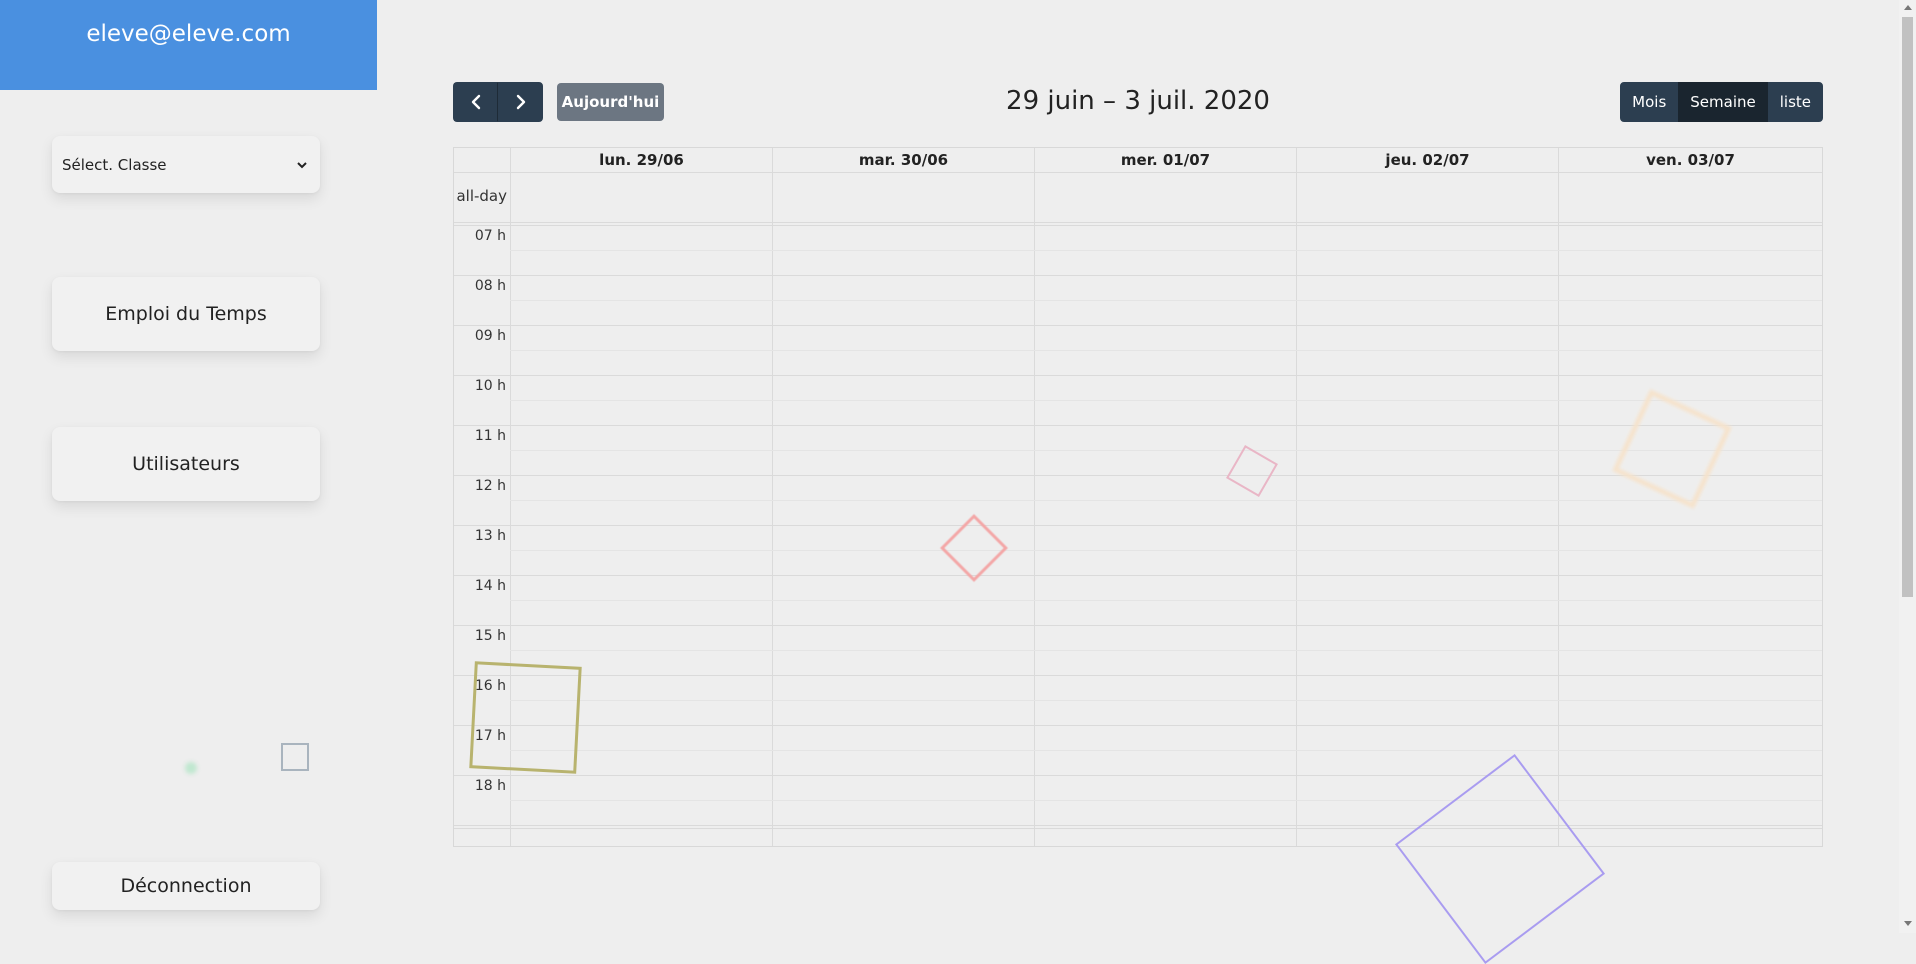 The width and height of the screenshot is (1916, 964). Describe the element at coordinates (1908, 923) in the screenshot. I see `scroll-down-icon` at that location.